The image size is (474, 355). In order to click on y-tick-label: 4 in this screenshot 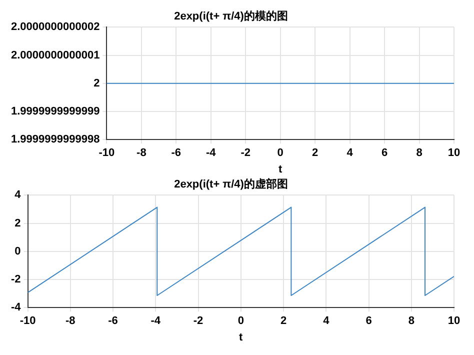, I will do `click(18, 195)`.